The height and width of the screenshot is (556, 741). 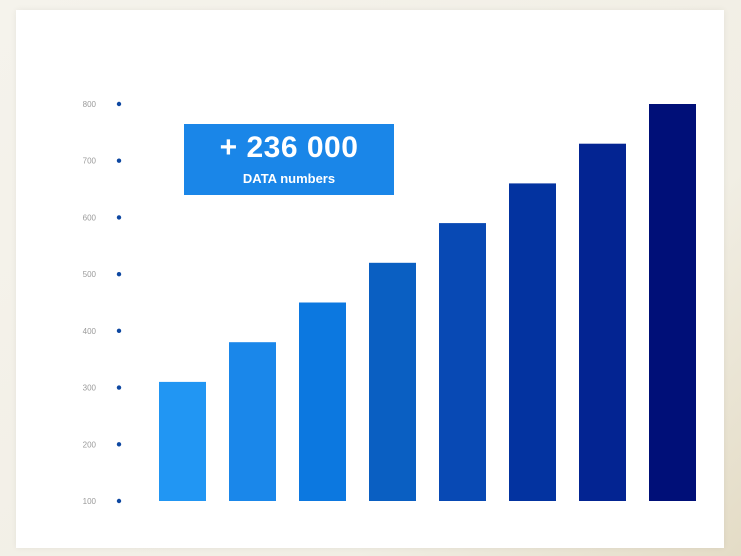 I want to click on y-tick-label: 300, so click(x=90, y=388).